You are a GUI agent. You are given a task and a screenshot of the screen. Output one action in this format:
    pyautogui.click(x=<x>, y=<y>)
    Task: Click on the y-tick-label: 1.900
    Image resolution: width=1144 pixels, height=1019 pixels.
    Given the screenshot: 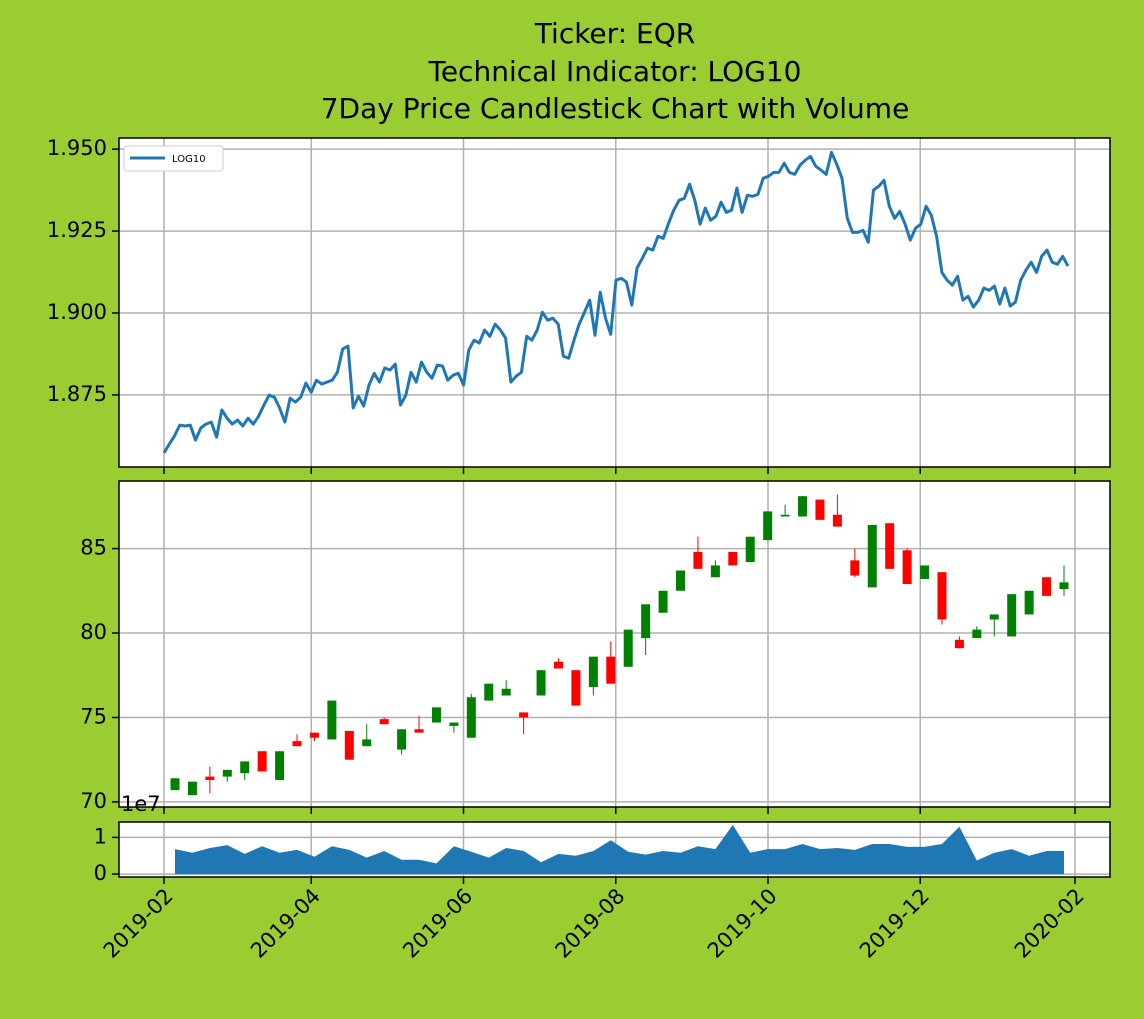 What is the action you would take?
    pyautogui.click(x=77, y=312)
    